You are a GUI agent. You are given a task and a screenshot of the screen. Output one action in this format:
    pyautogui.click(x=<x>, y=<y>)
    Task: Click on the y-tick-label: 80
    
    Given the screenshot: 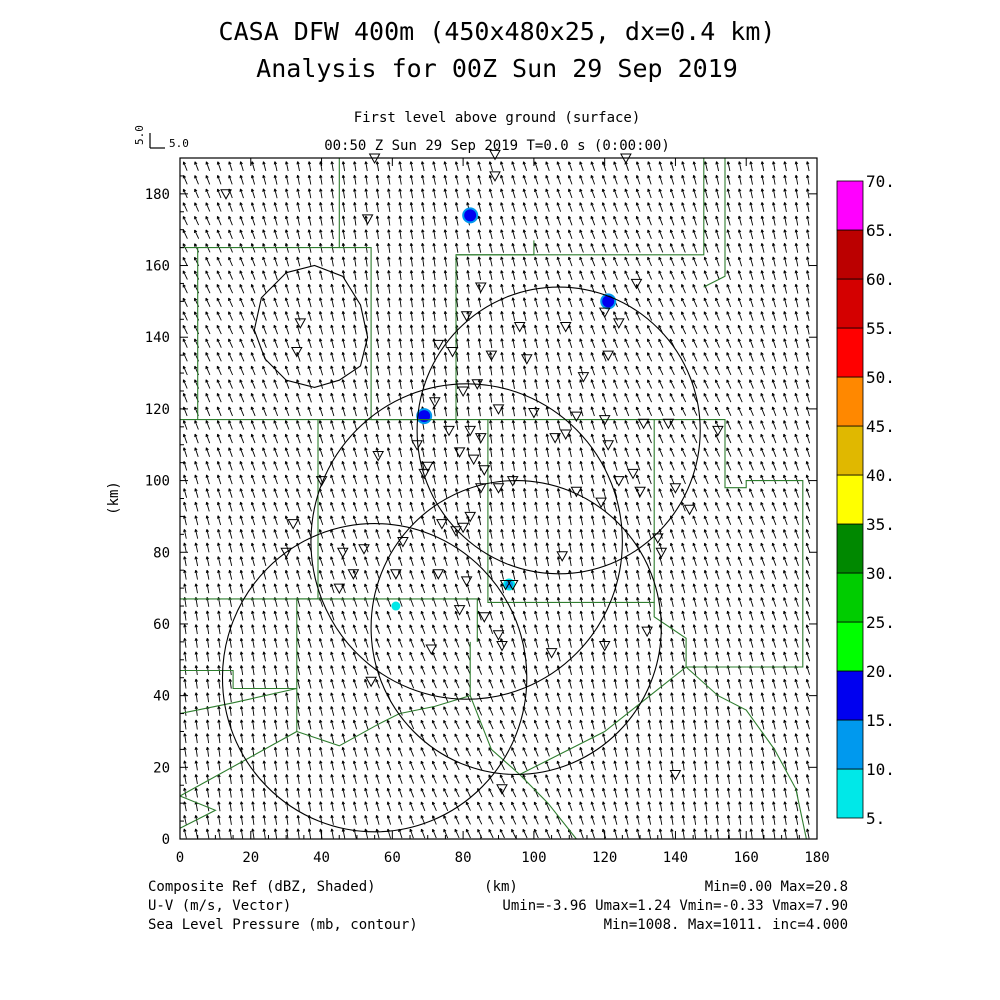 What is the action you would take?
    pyautogui.click(x=161, y=553)
    